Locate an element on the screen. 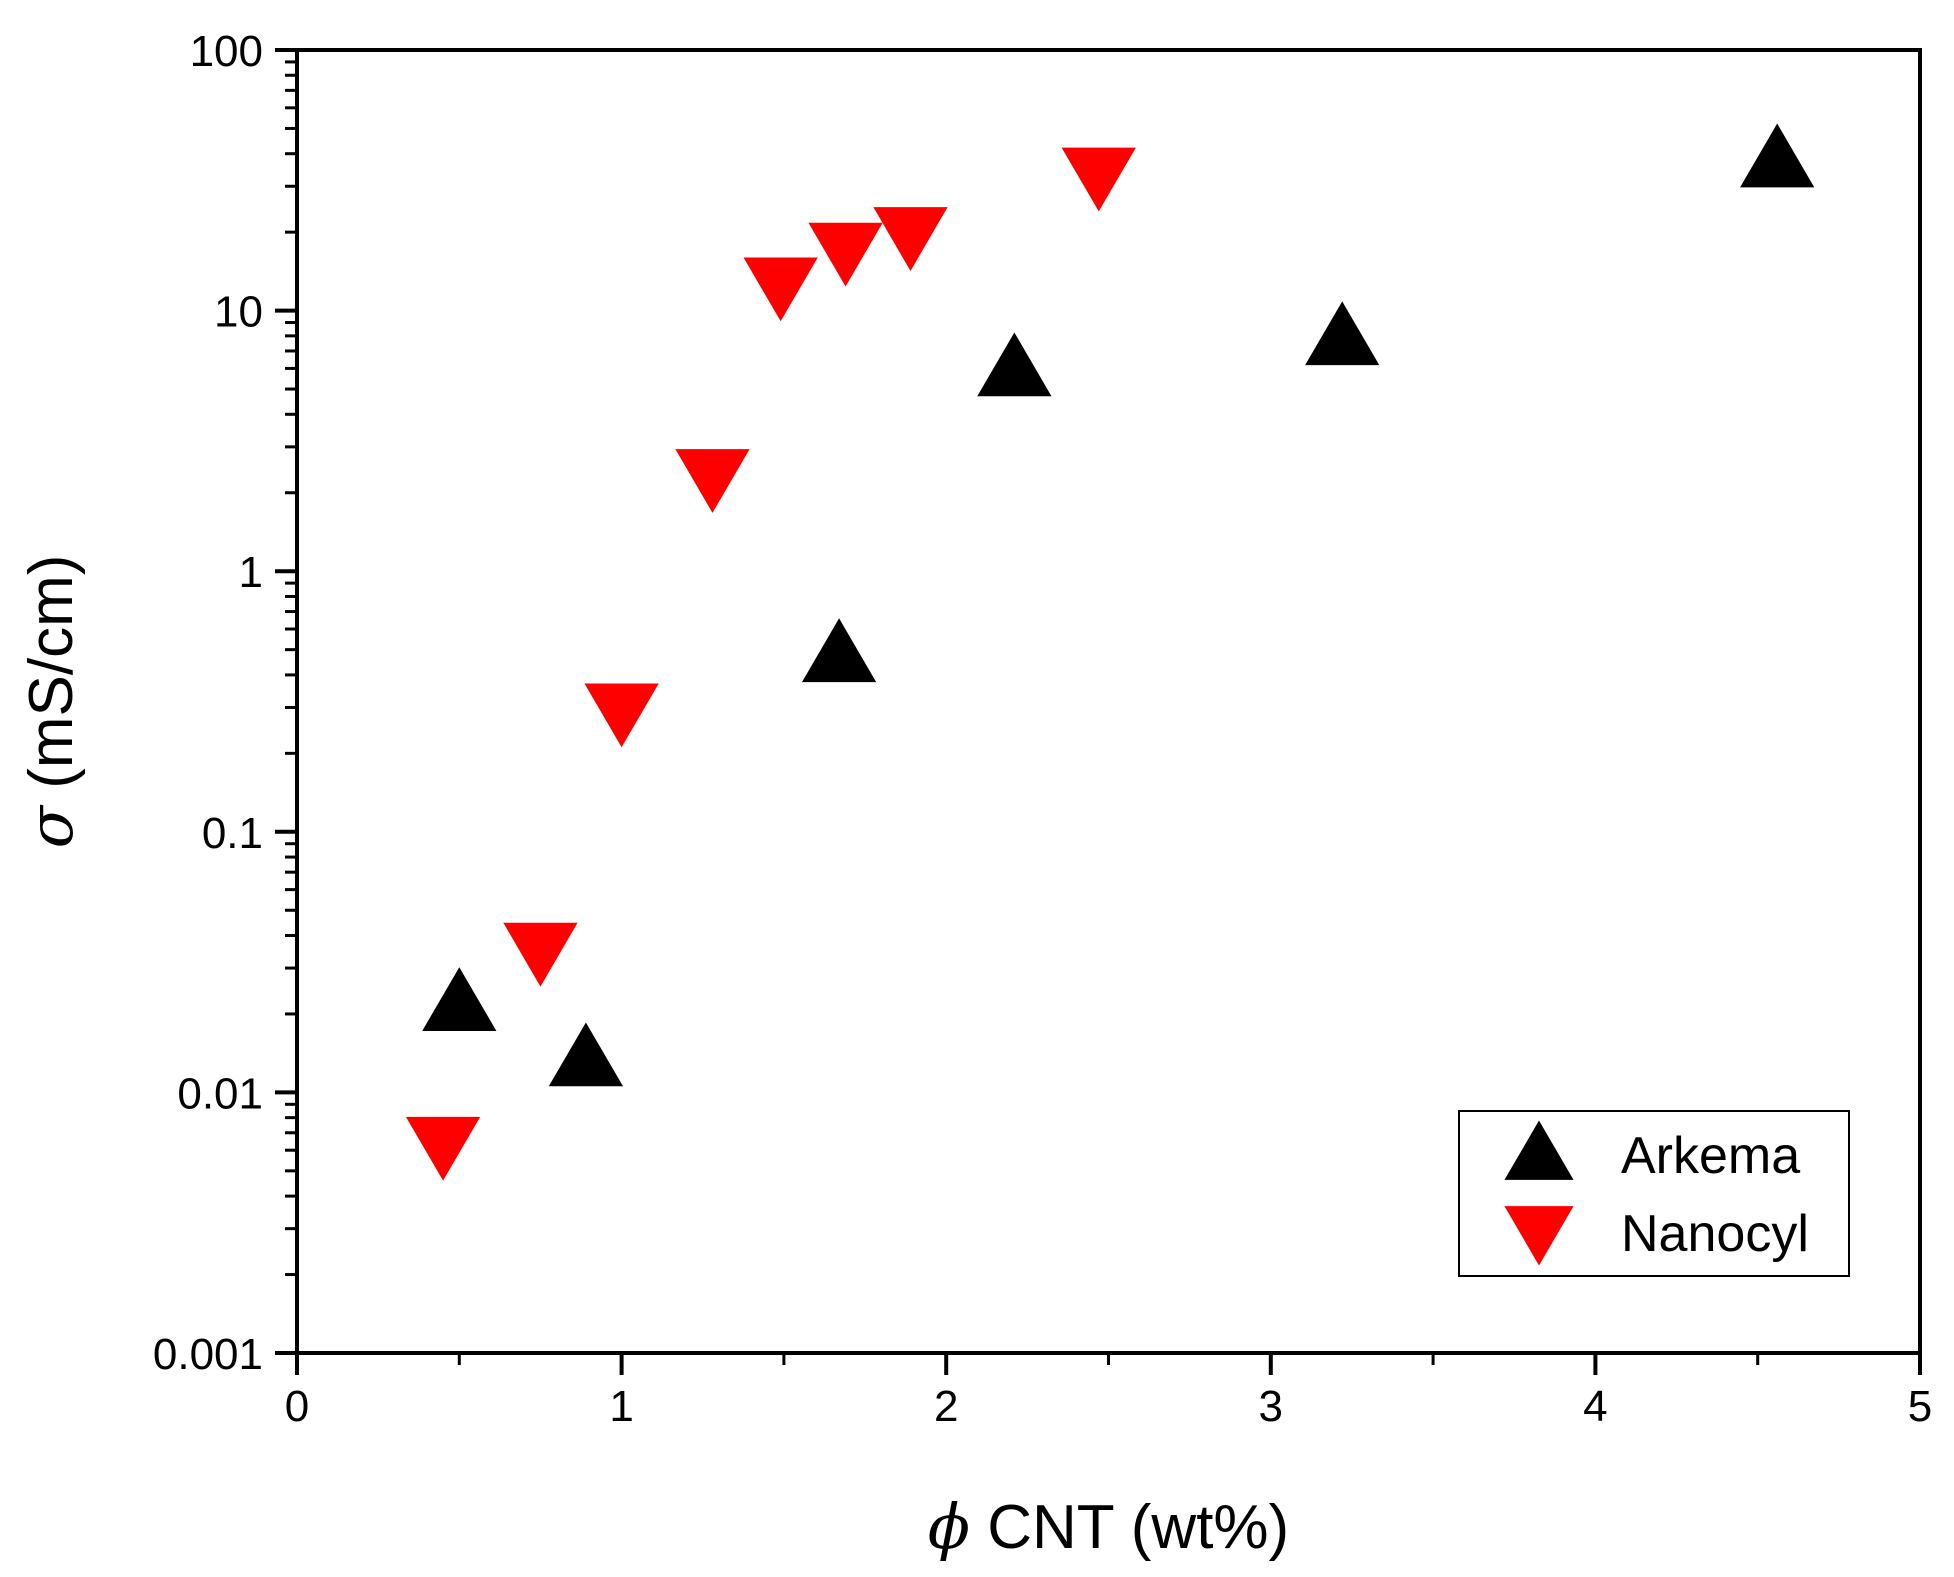 Image resolution: width=1954 pixels, height=1577 pixels. legend-arkema-label: Arkema is located at coordinates (1710, 1156).